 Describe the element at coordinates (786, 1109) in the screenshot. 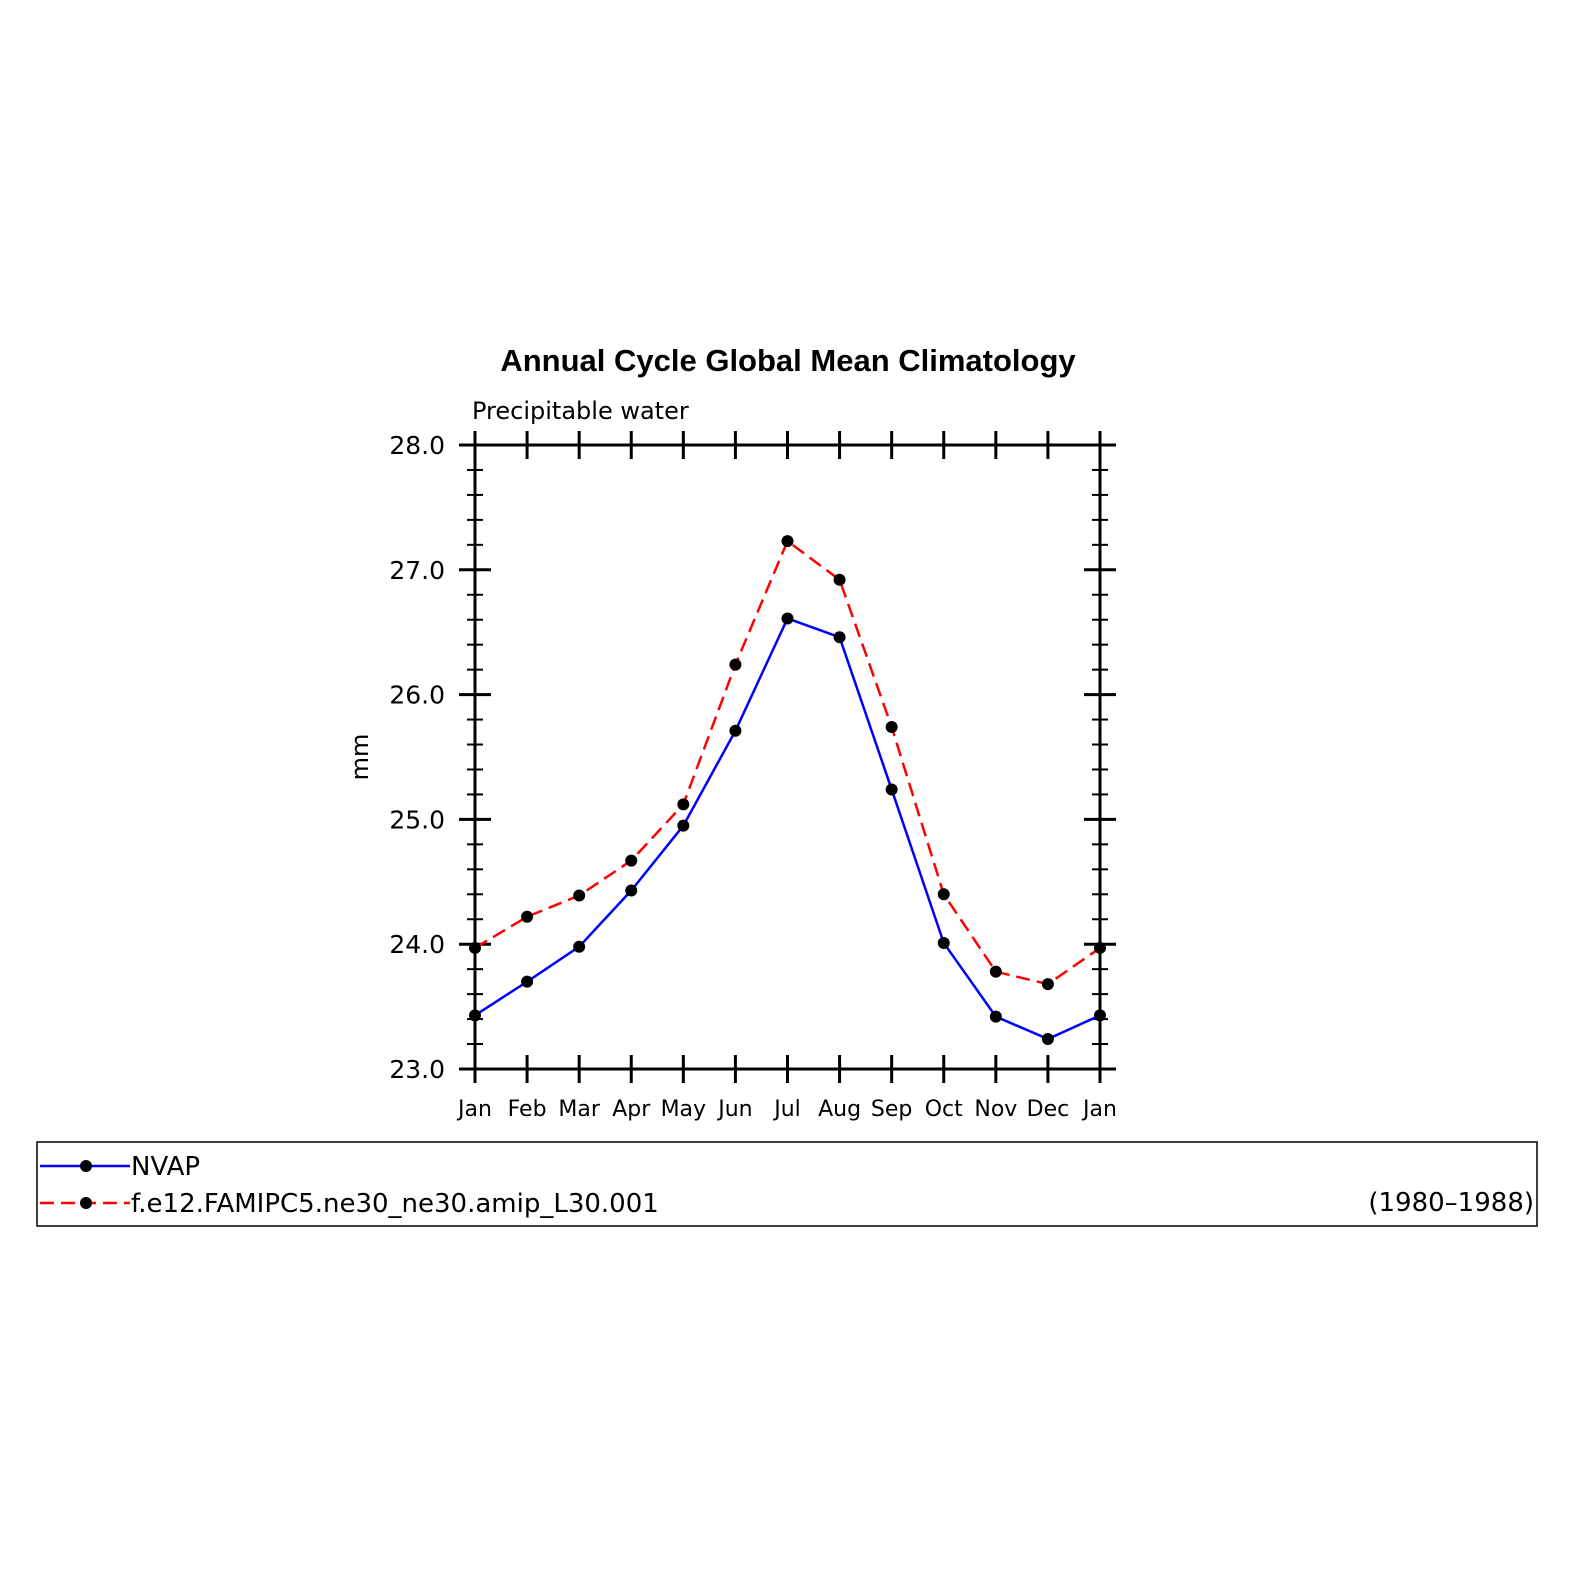

I see `x-tick-label: Jul` at that location.